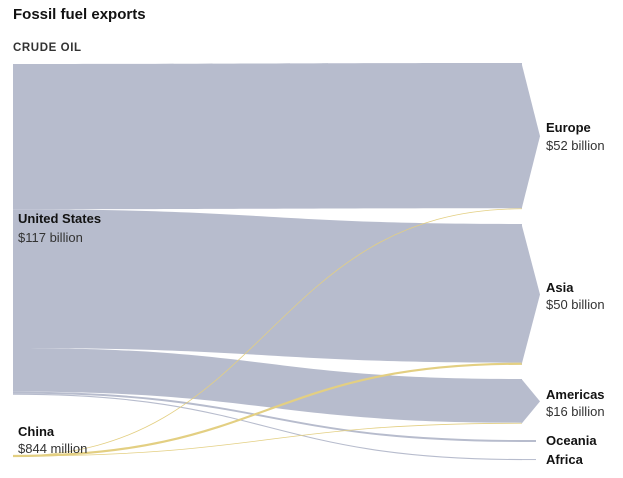 This screenshot has width=623, height=478. What do you see at coordinates (59, 218) in the screenshot?
I see `source-label-us: United States` at bounding box center [59, 218].